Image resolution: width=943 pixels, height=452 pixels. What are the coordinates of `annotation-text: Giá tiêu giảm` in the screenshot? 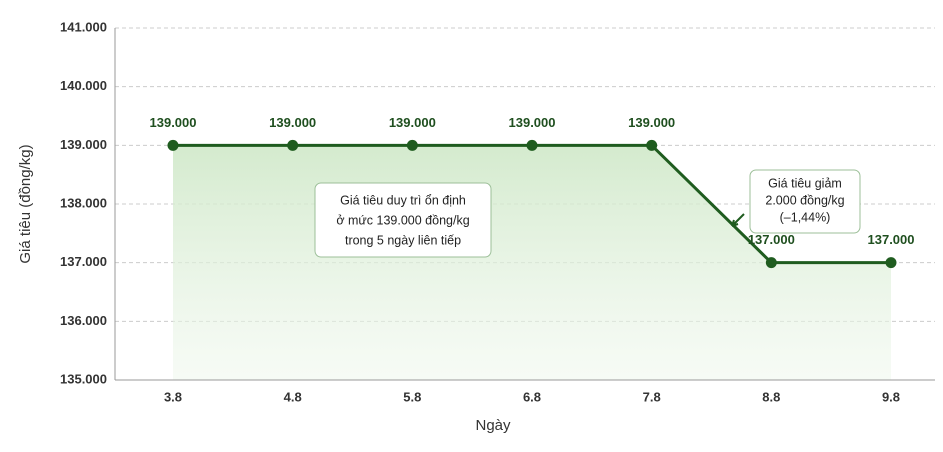 It's located at (805, 183).